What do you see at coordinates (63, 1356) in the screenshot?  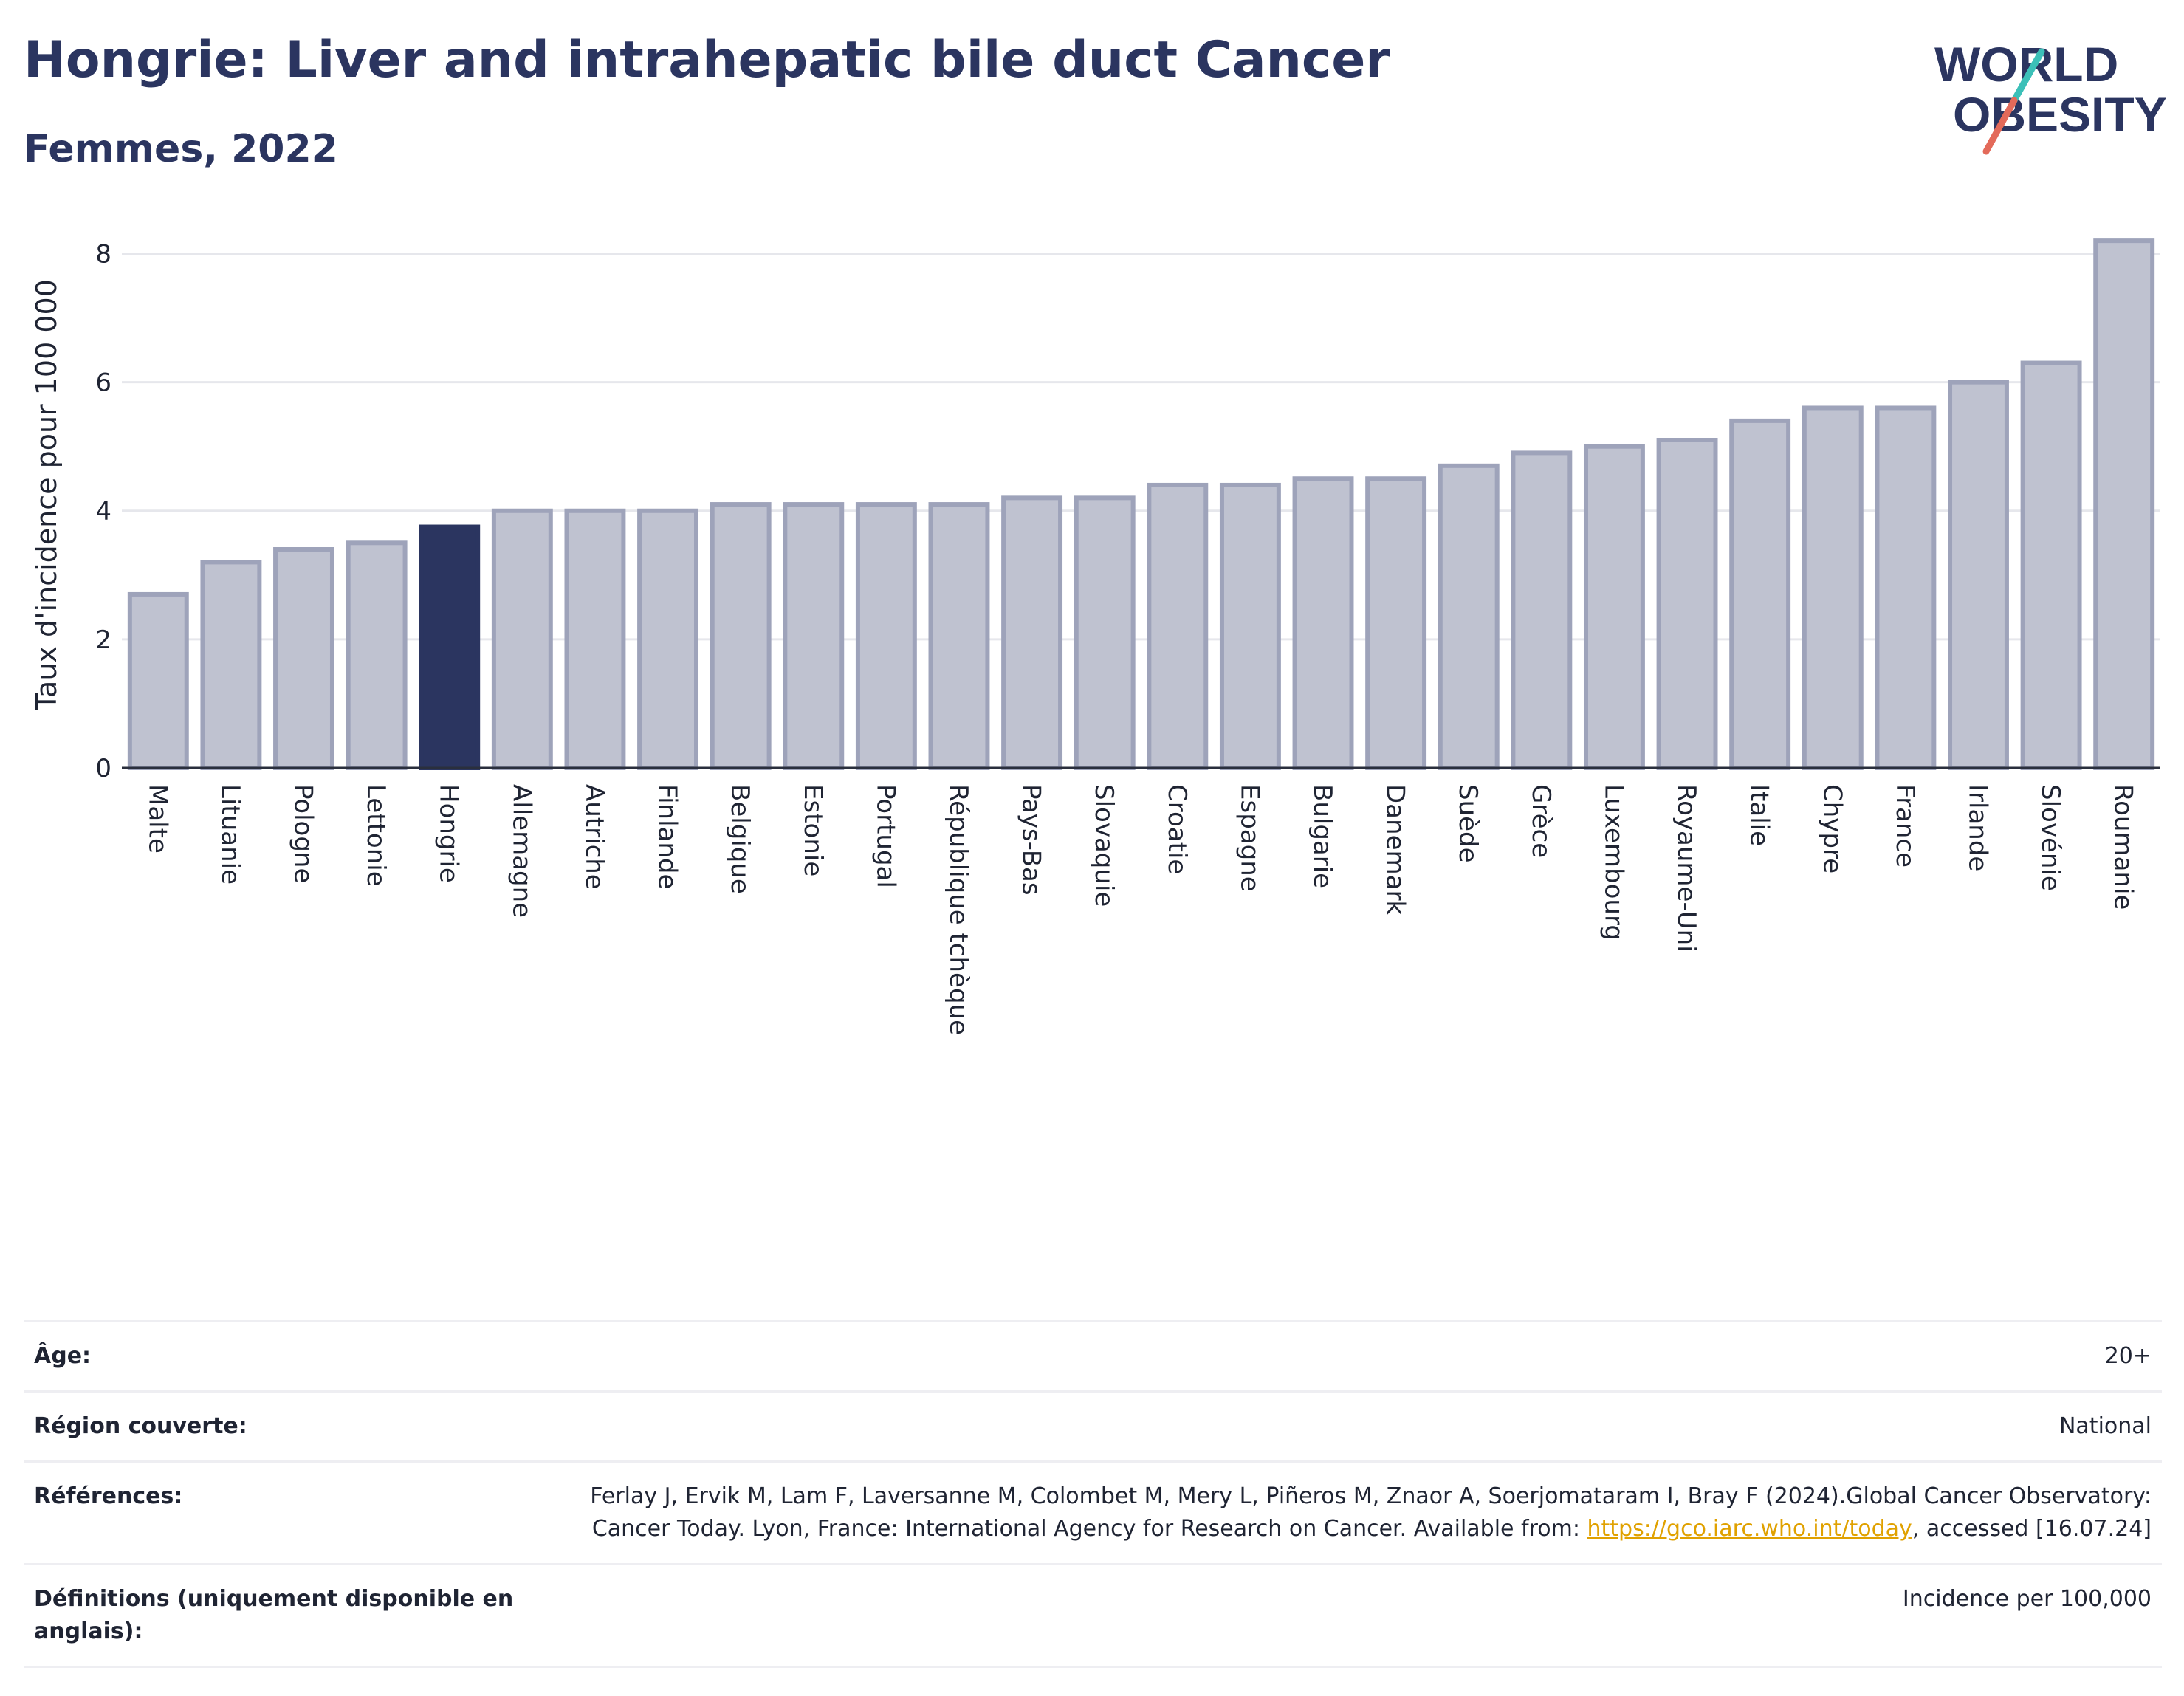 I see `age-label: Âge:` at bounding box center [63, 1356].